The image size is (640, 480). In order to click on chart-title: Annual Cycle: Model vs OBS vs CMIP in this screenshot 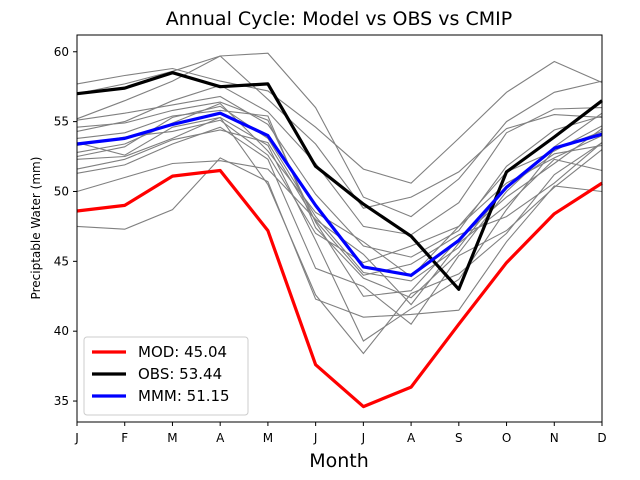, I will do `click(339, 19)`.